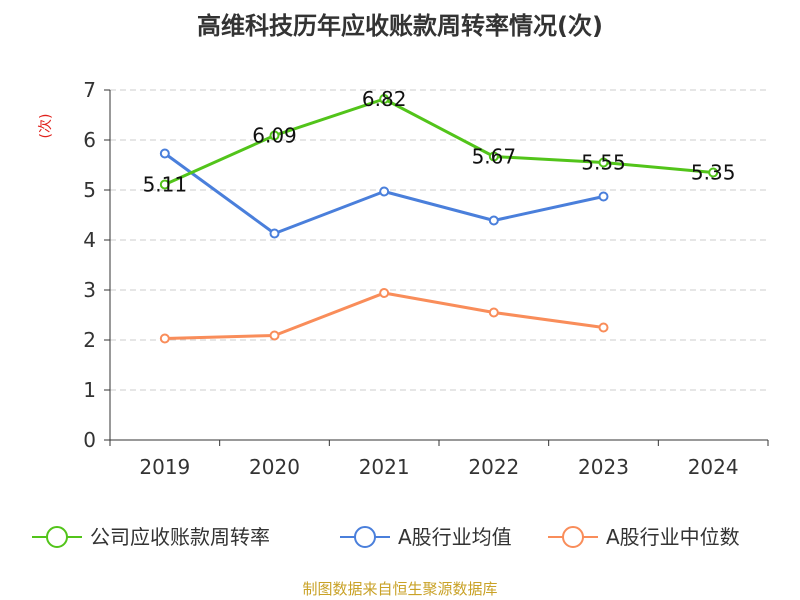 The image size is (800, 600). What do you see at coordinates (89, 340) in the screenshot?
I see `y-tick-label: 2` at bounding box center [89, 340].